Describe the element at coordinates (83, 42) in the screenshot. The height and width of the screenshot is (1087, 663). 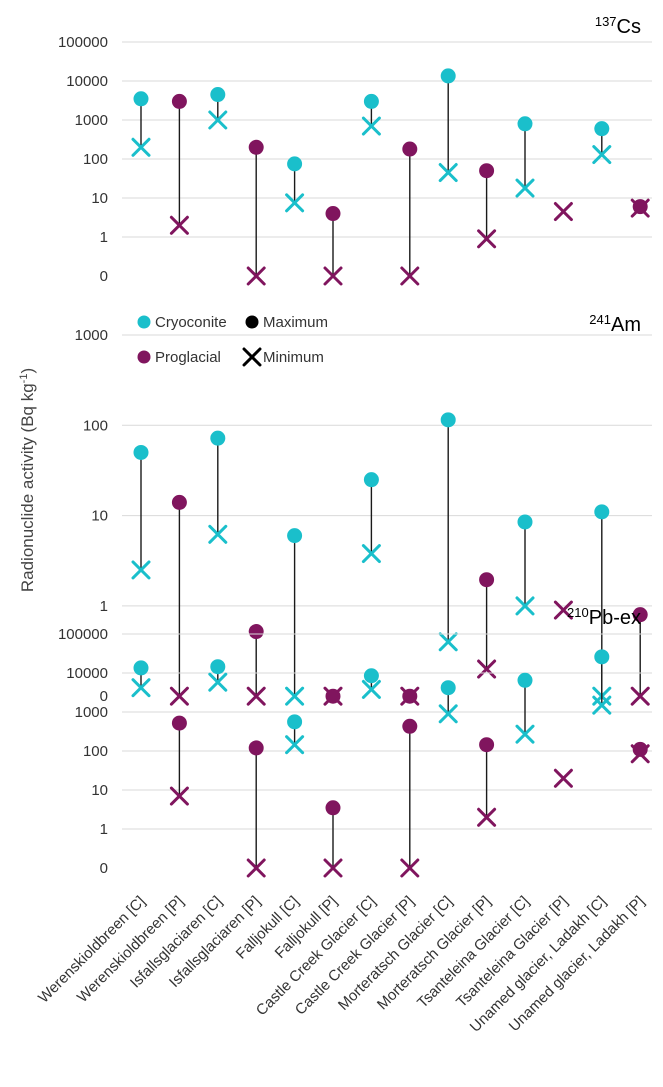
I see `y-tick-label: 100000` at that location.